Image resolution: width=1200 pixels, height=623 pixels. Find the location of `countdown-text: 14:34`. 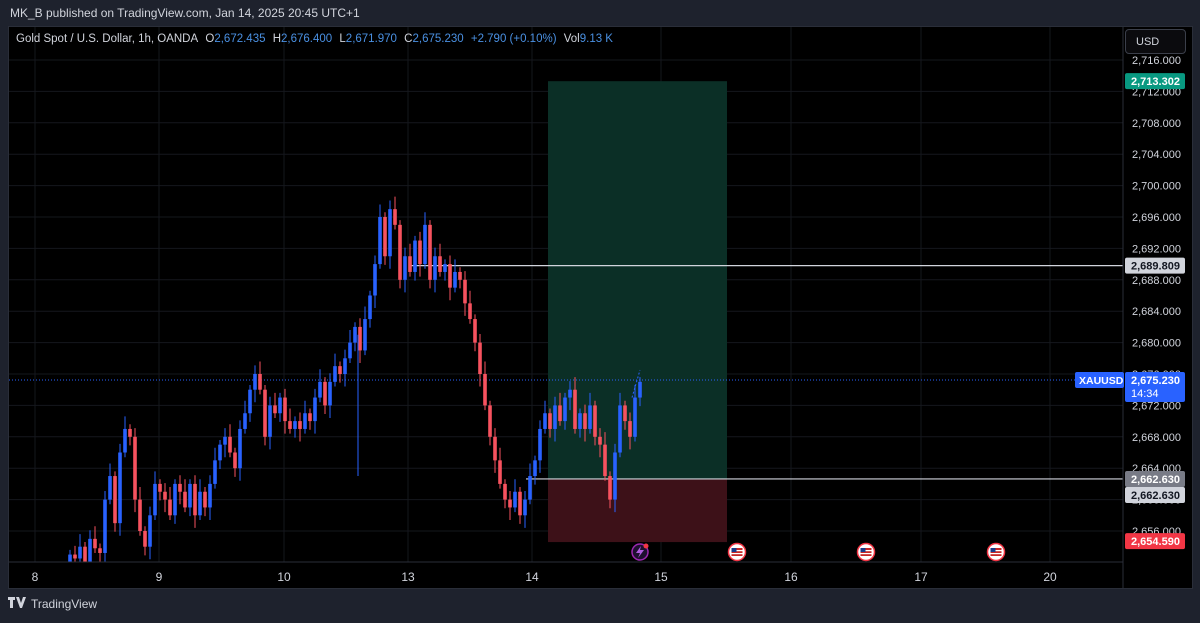

countdown-text: 14:34 is located at coordinates (1145, 394).